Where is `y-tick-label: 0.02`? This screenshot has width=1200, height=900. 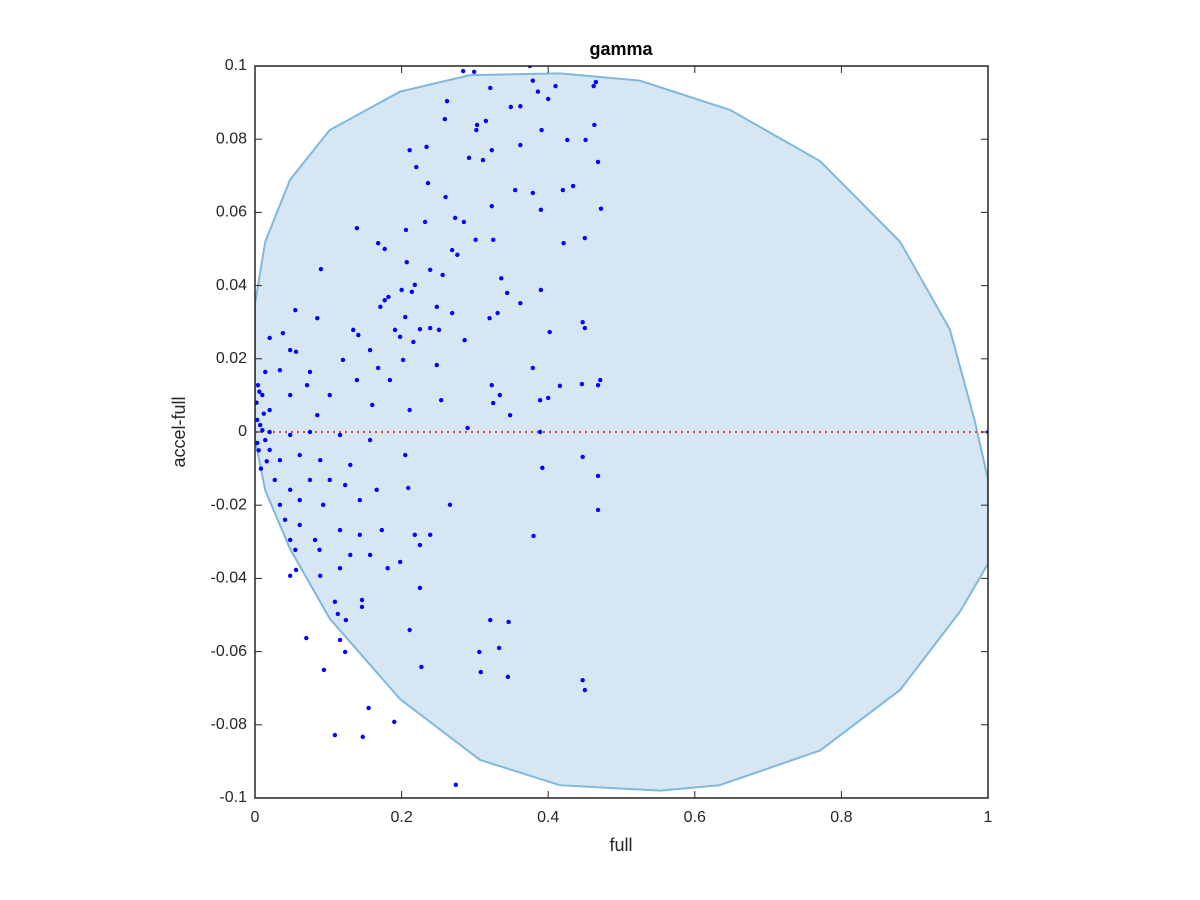
y-tick-label: 0.02 is located at coordinates (231, 358).